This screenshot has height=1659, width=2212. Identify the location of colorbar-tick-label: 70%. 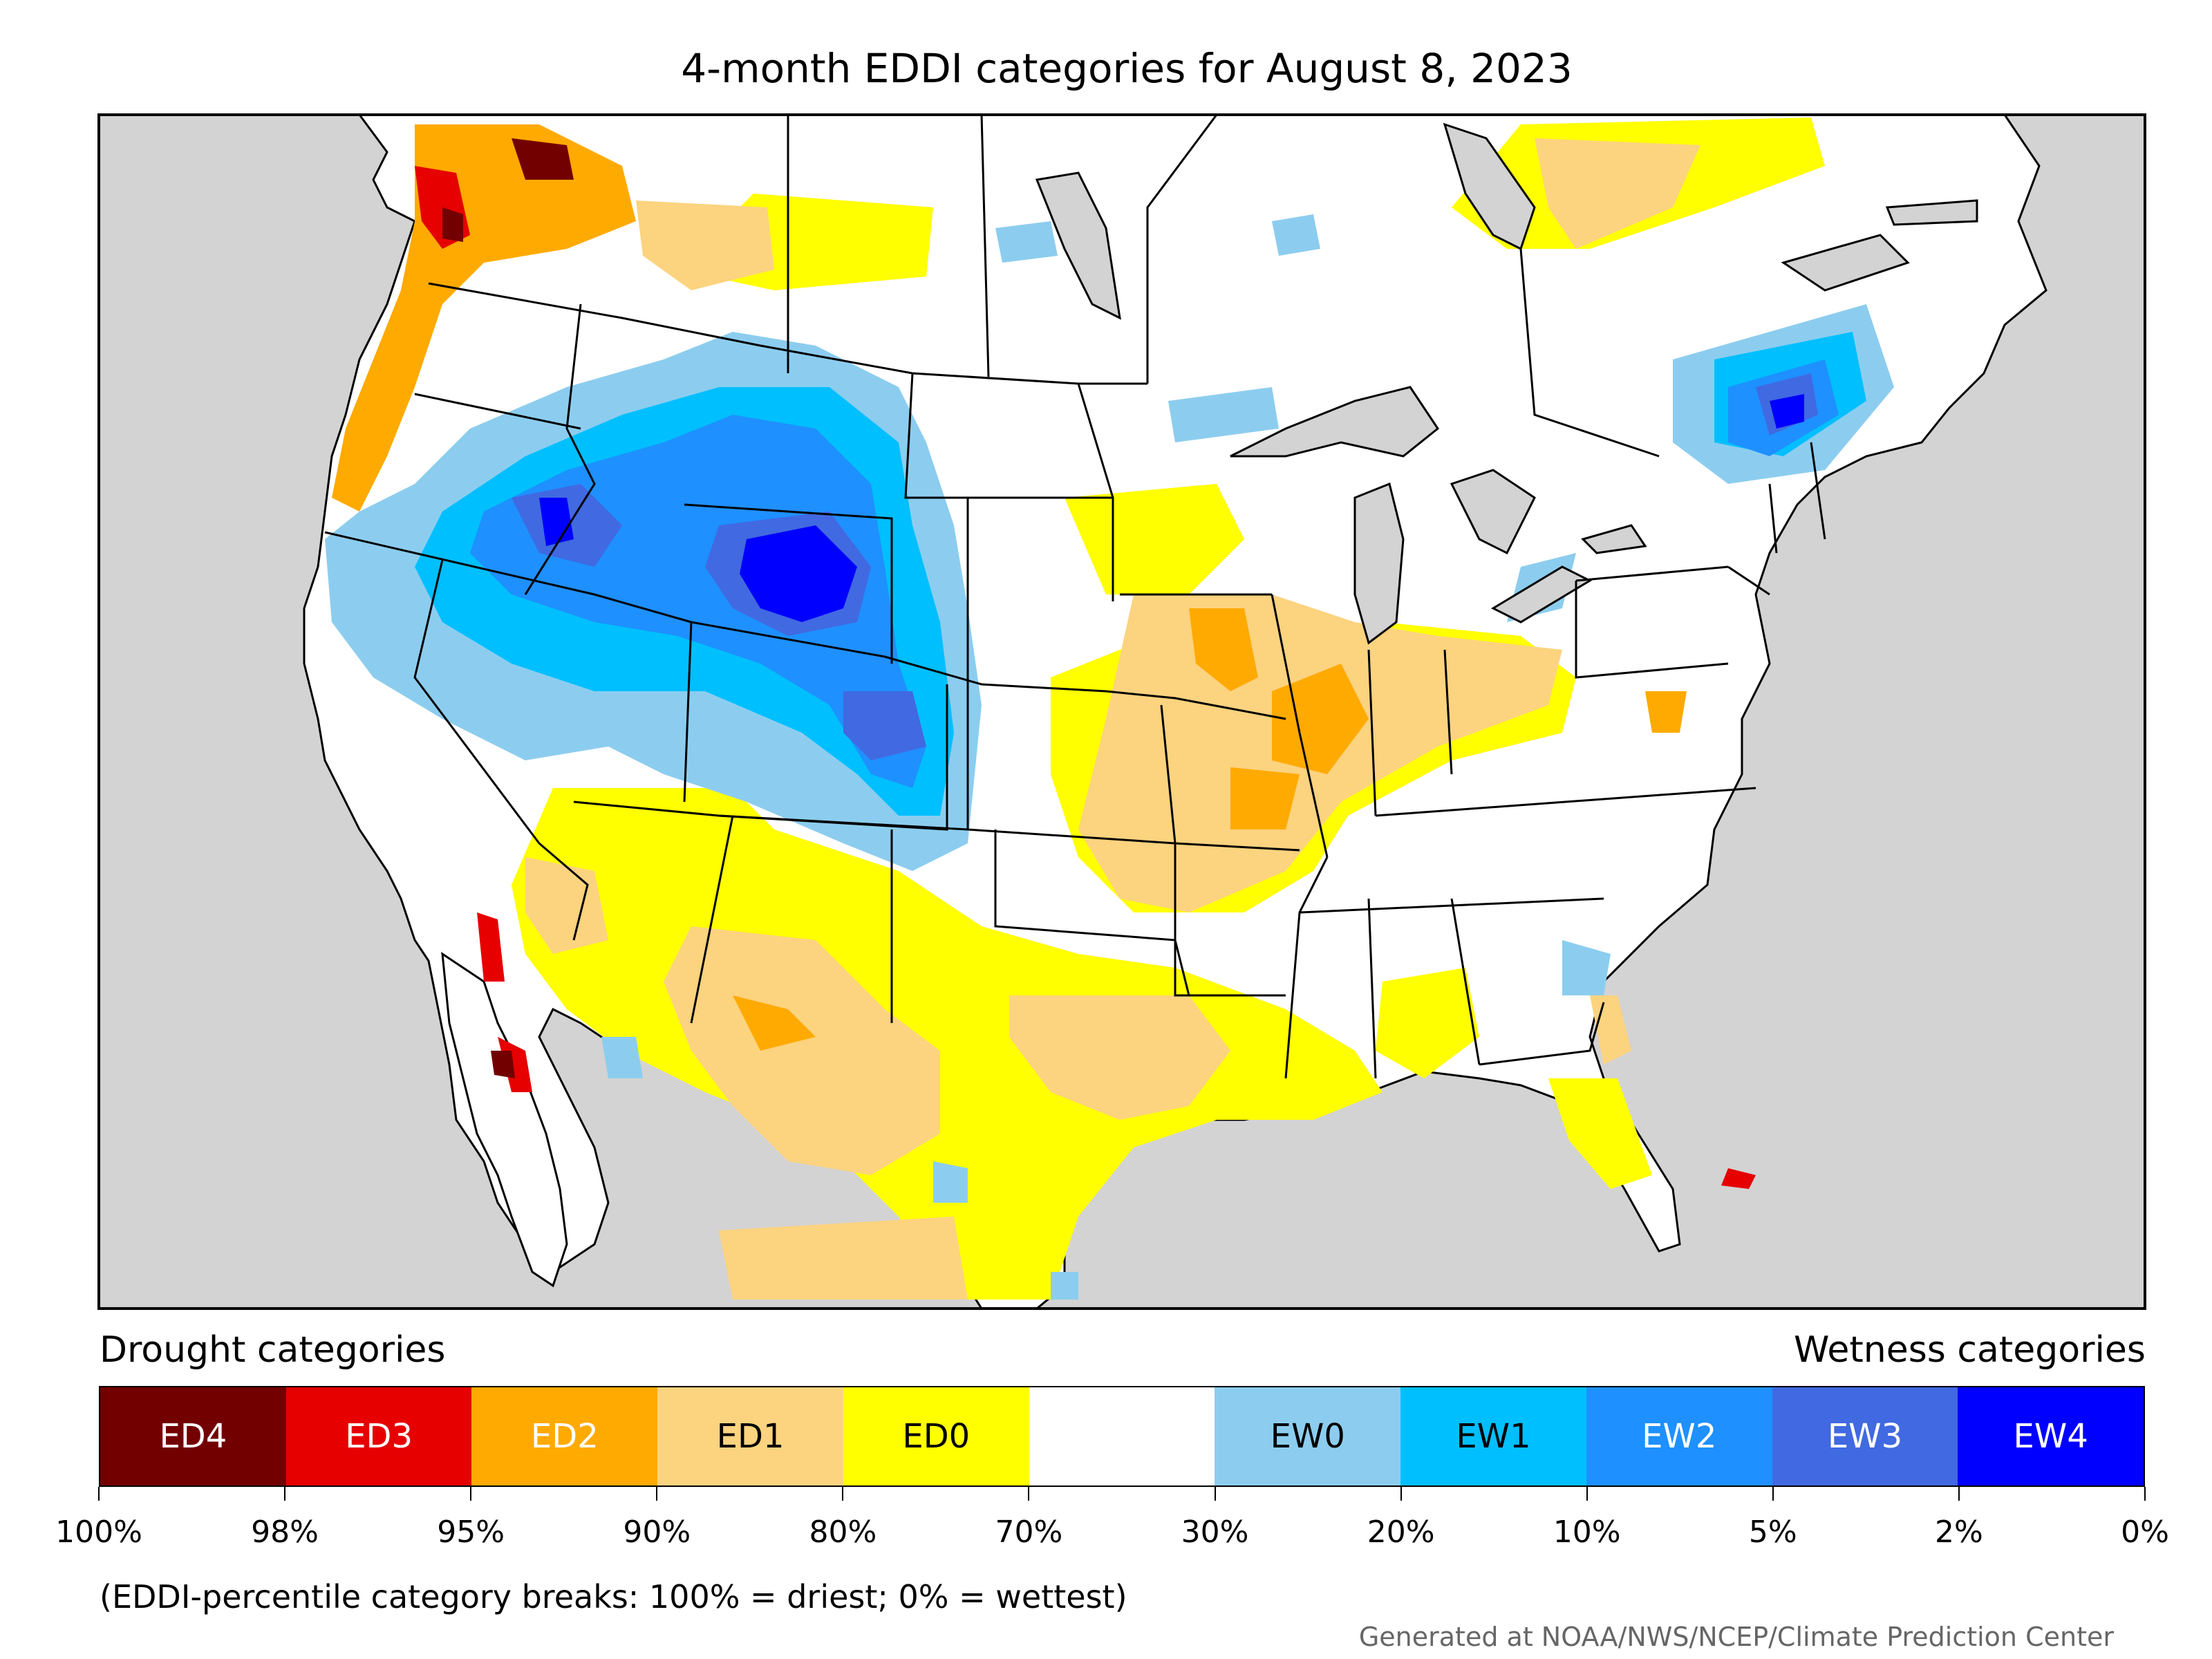
(1029, 1532).